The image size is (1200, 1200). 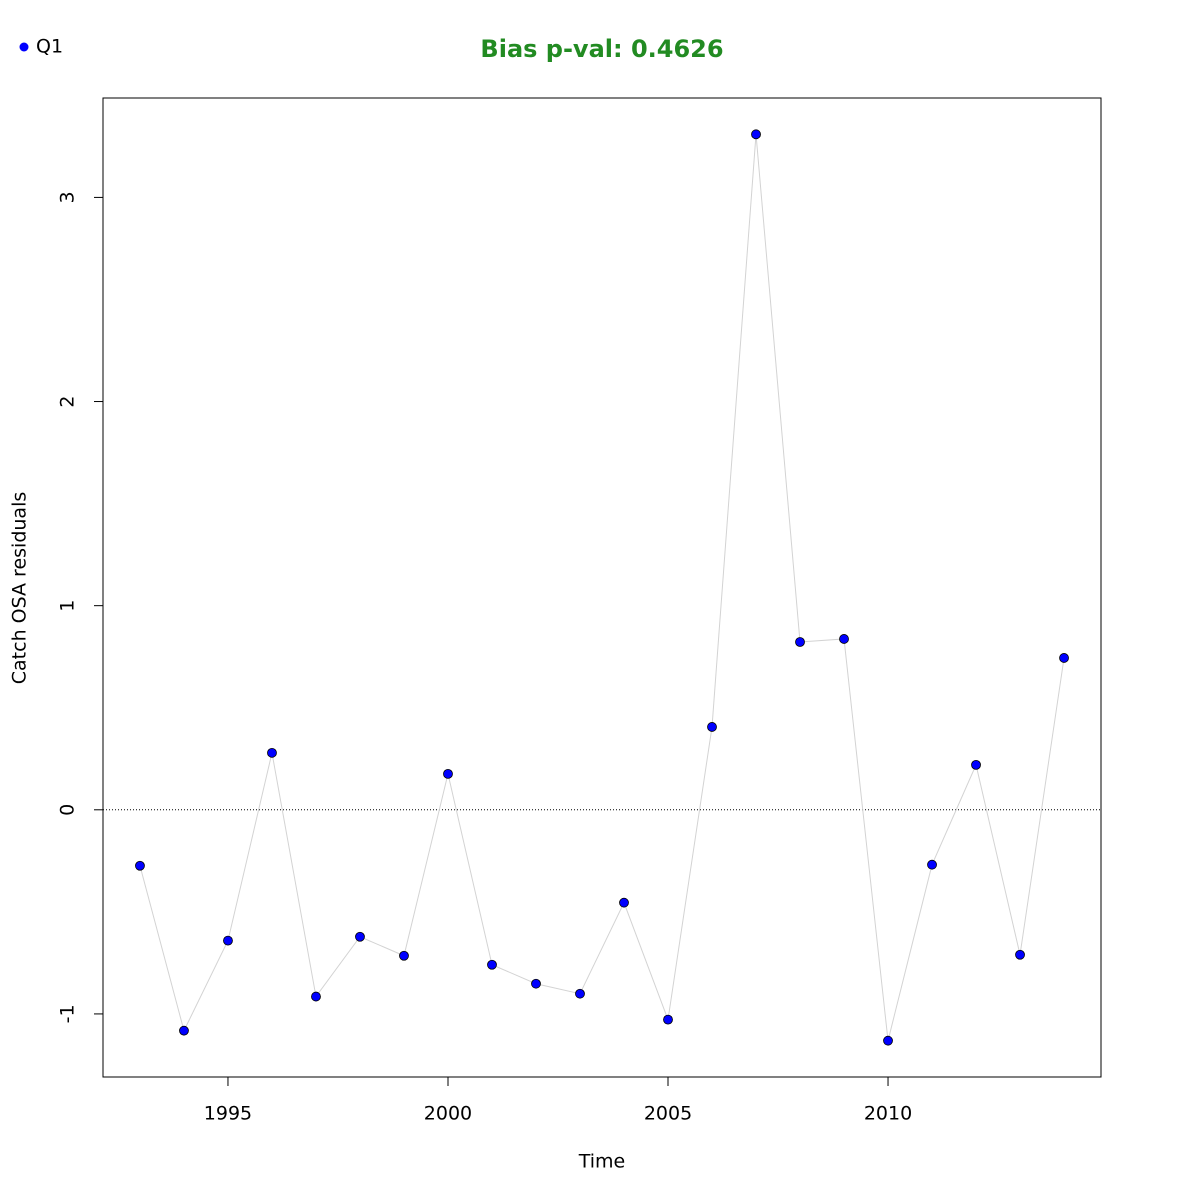 What do you see at coordinates (20, 588) in the screenshot?
I see `y-axis-label: Catch OSA residuals` at bounding box center [20, 588].